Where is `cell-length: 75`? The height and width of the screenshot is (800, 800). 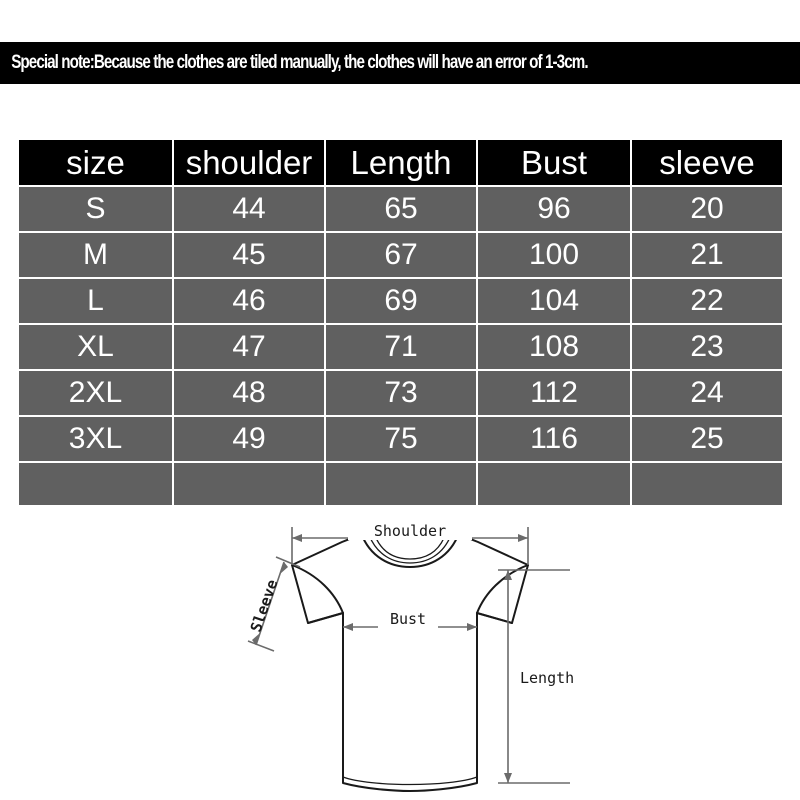 cell-length: 75 is located at coordinates (401, 439).